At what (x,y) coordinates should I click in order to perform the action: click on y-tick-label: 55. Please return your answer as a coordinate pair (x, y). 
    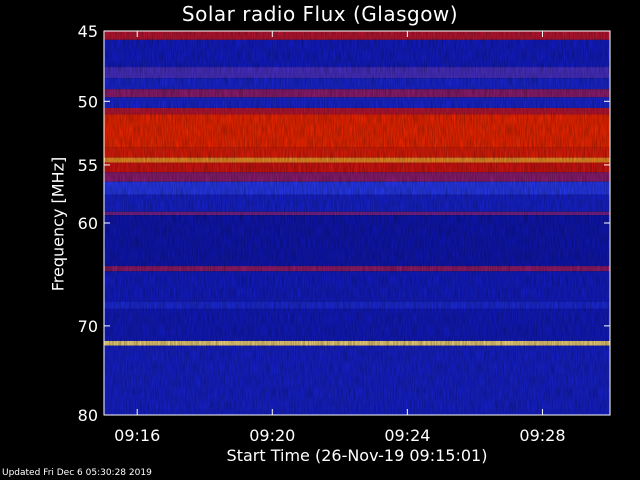
    Looking at the image, I should click on (88, 165).